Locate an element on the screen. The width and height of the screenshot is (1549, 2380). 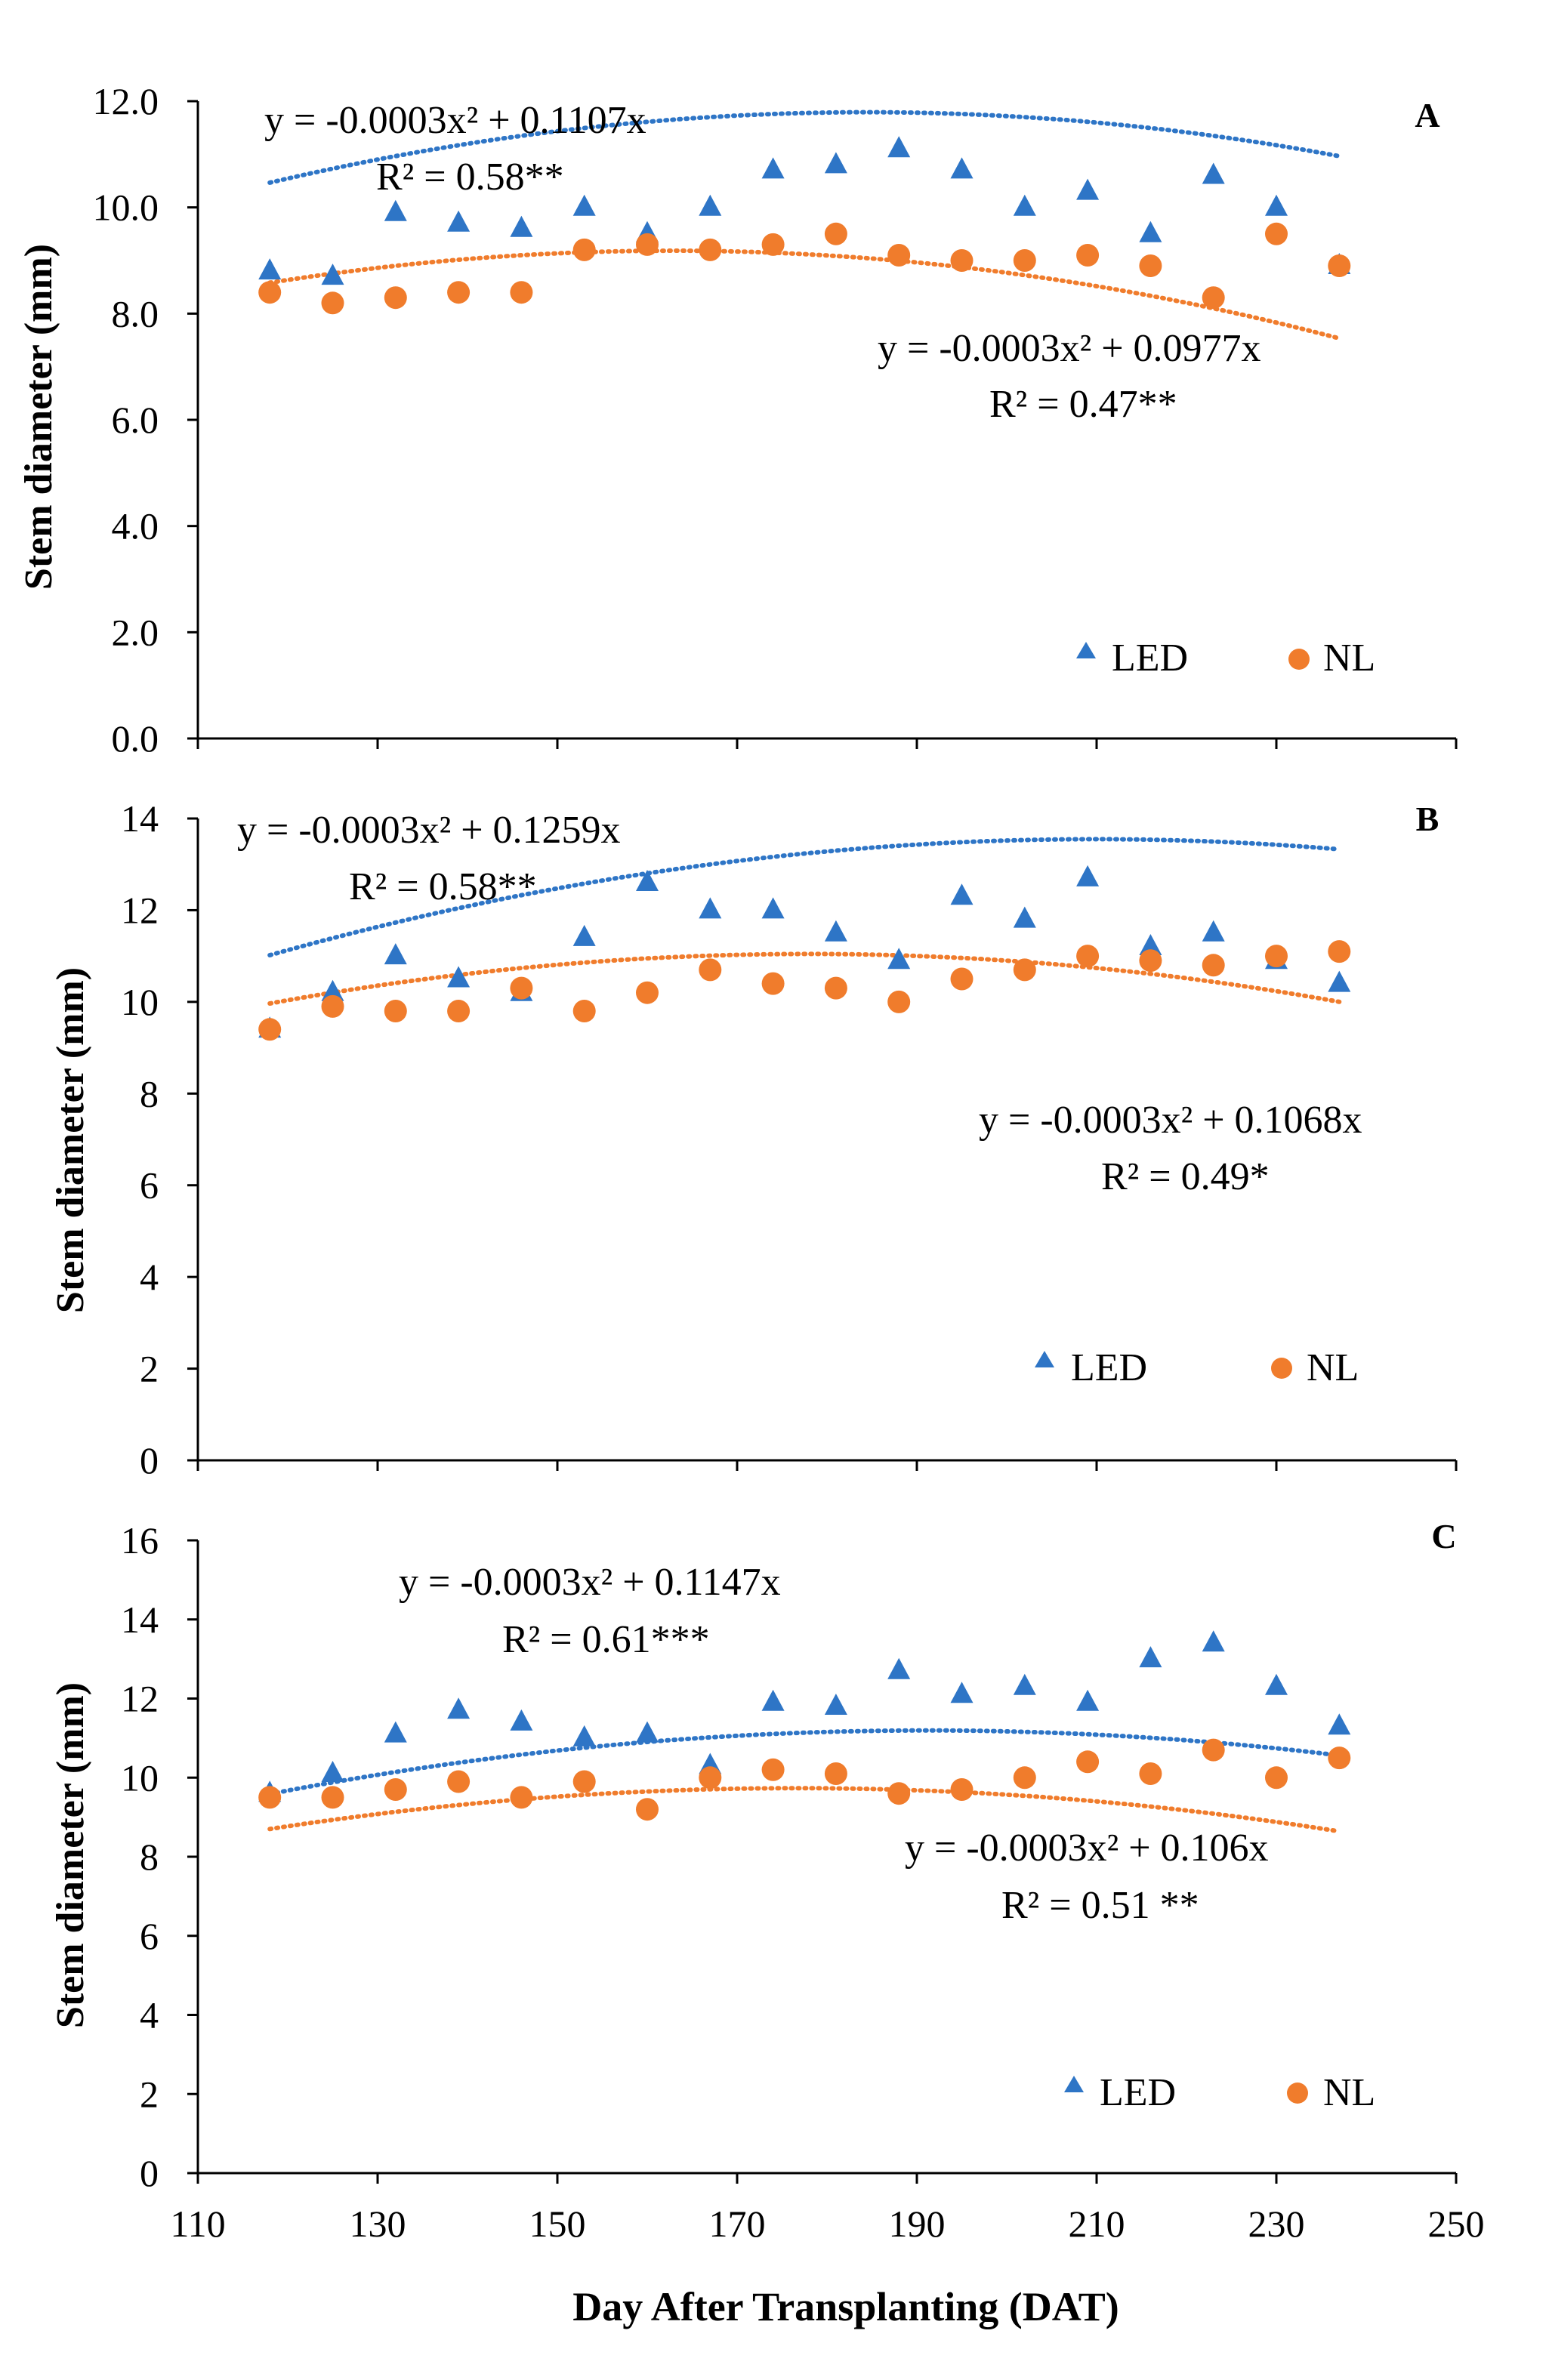
panel-c-nl-equation: y = -0.0003x² + 0.106x is located at coordinates (1087, 1849).